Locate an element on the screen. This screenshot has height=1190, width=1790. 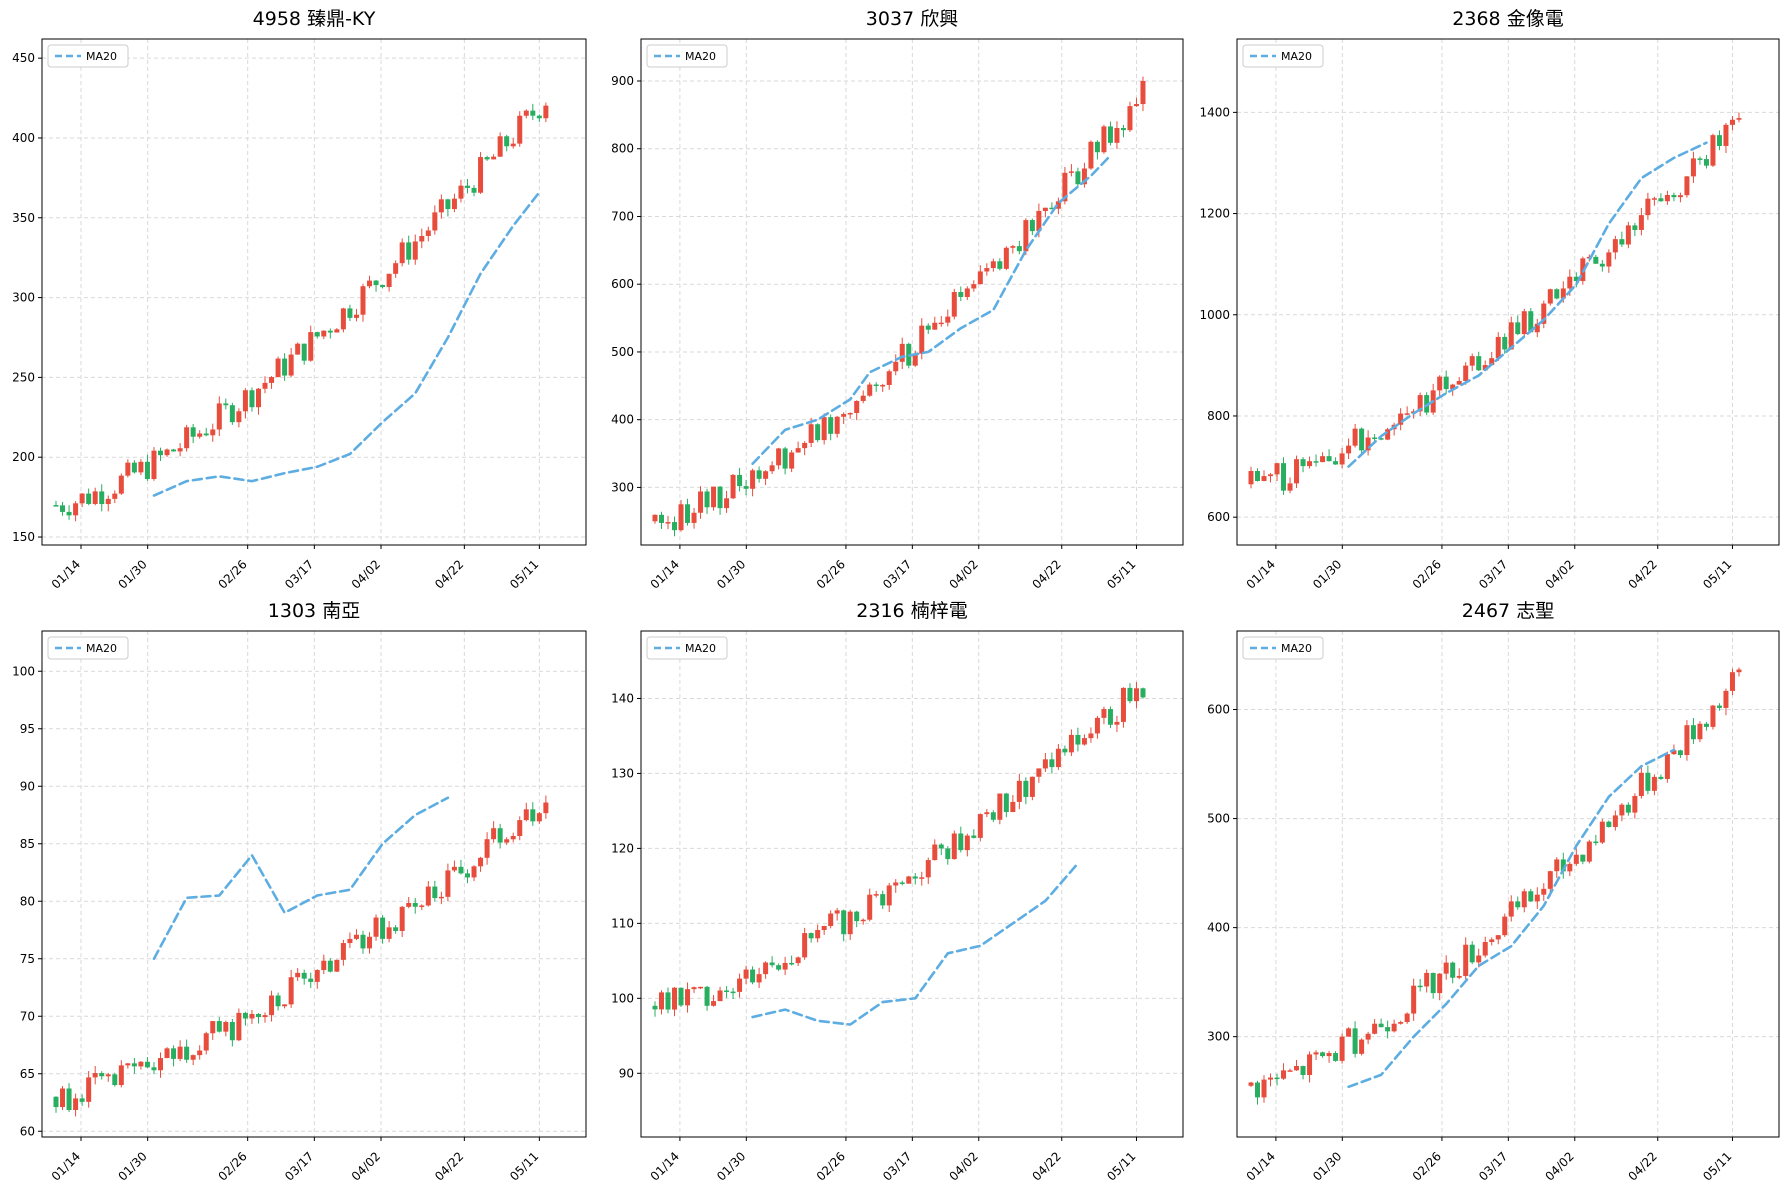
y-tick-label: 600 is located at coordinates (1218, 517).